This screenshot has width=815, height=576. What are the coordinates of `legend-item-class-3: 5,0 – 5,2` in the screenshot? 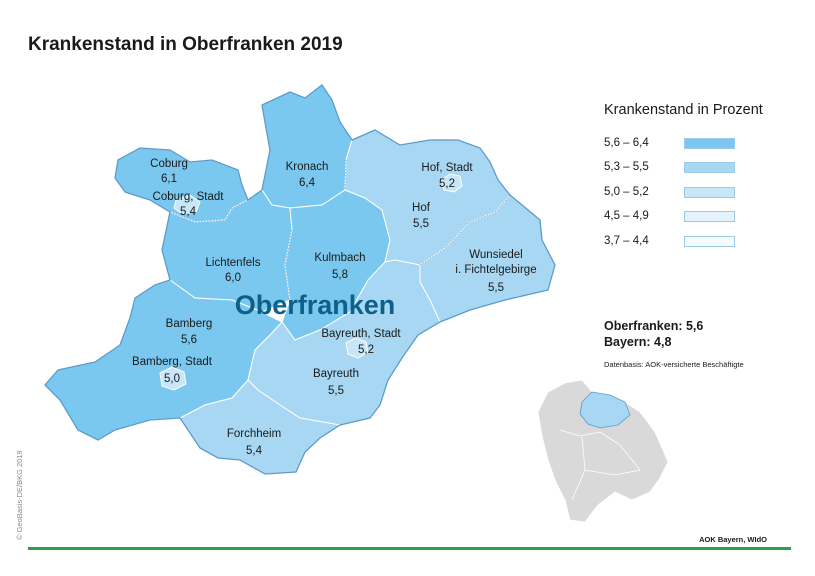 It's located at (671, 193).